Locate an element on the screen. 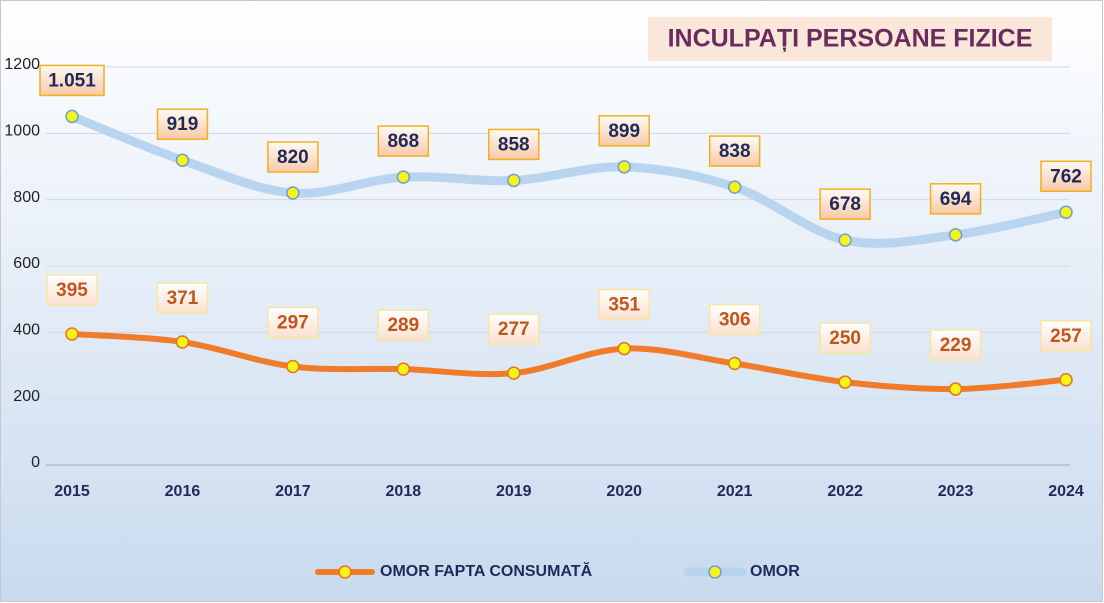 The width and height of the screenshot is (1104, 603). data-label: 229 is located at coordinates (956, 345).